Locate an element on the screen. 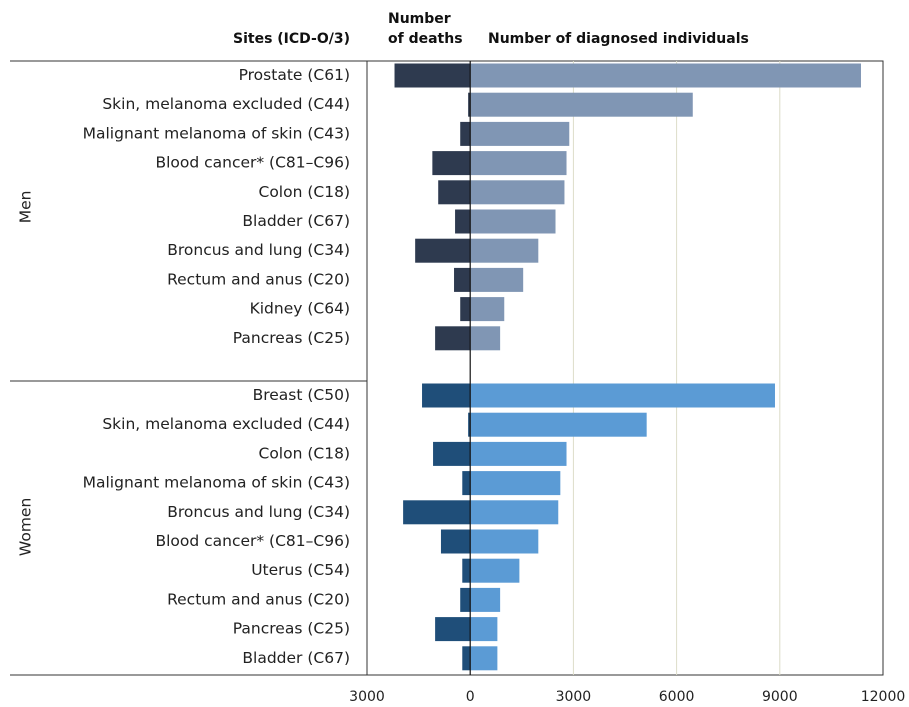  x-tick-label: 12000 is located at coordinates (883, 697).